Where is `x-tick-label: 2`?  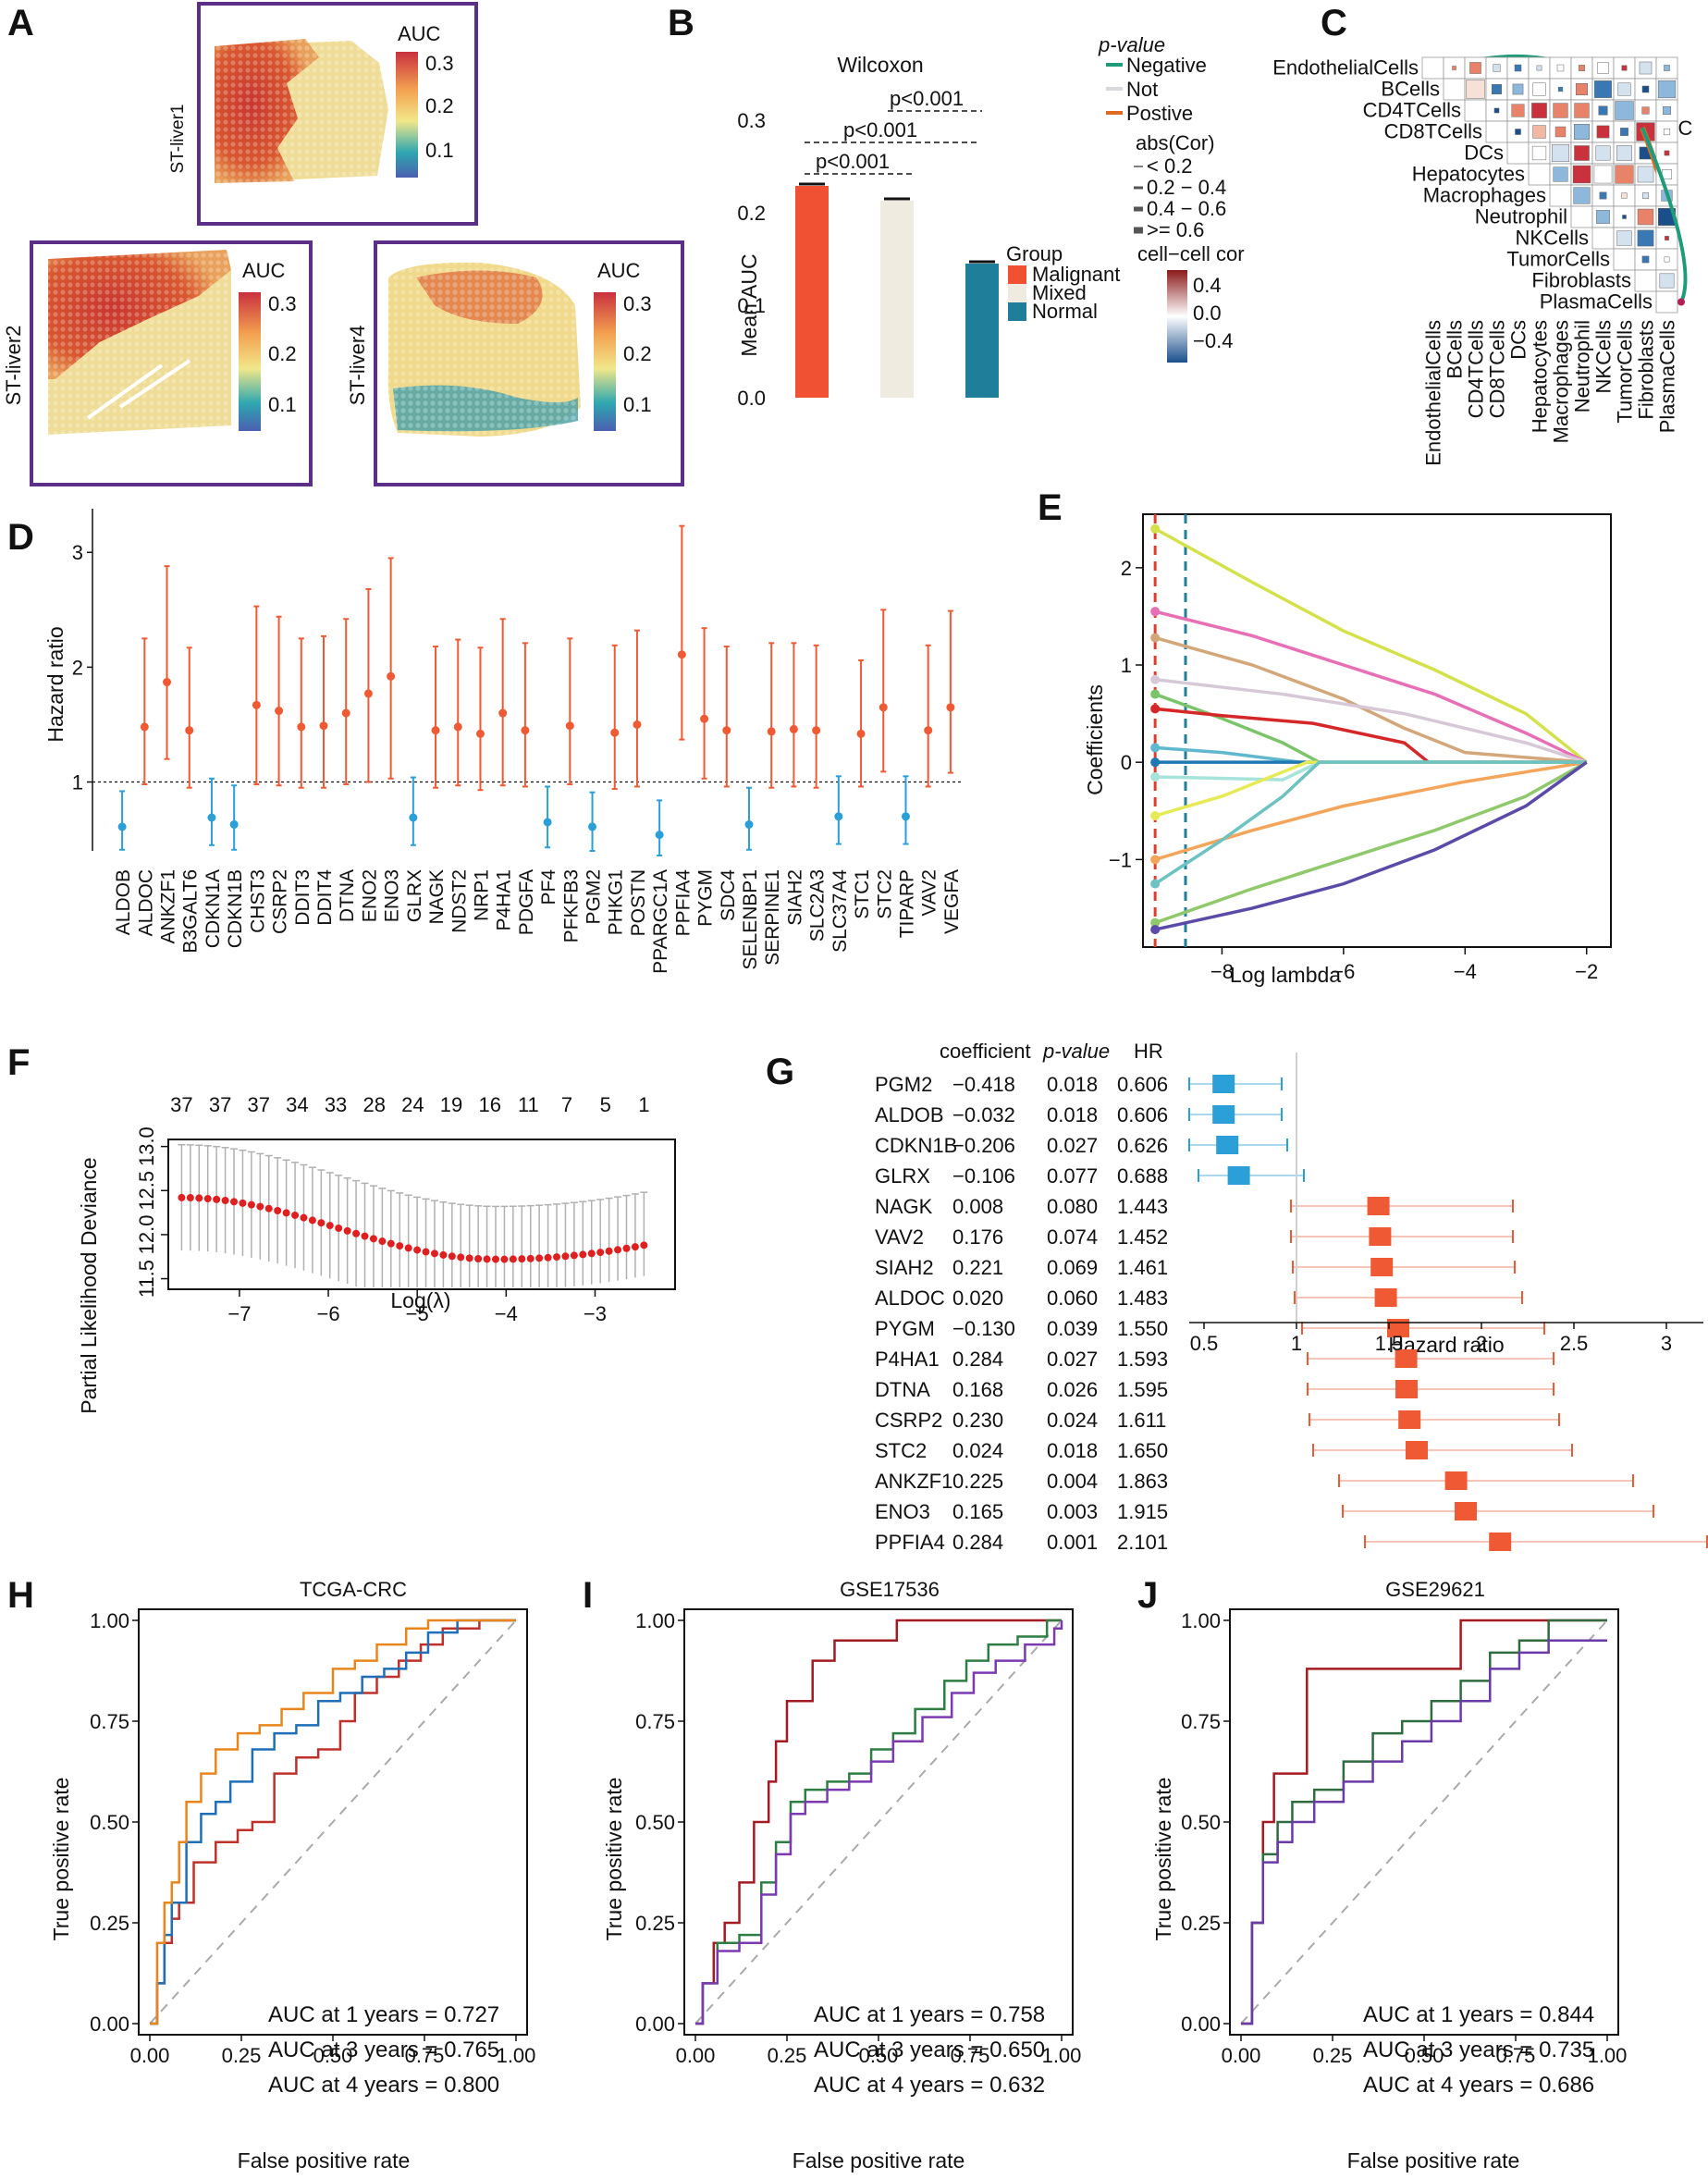 x-tick-label: 2 is located at coordinates (1481, 1343).